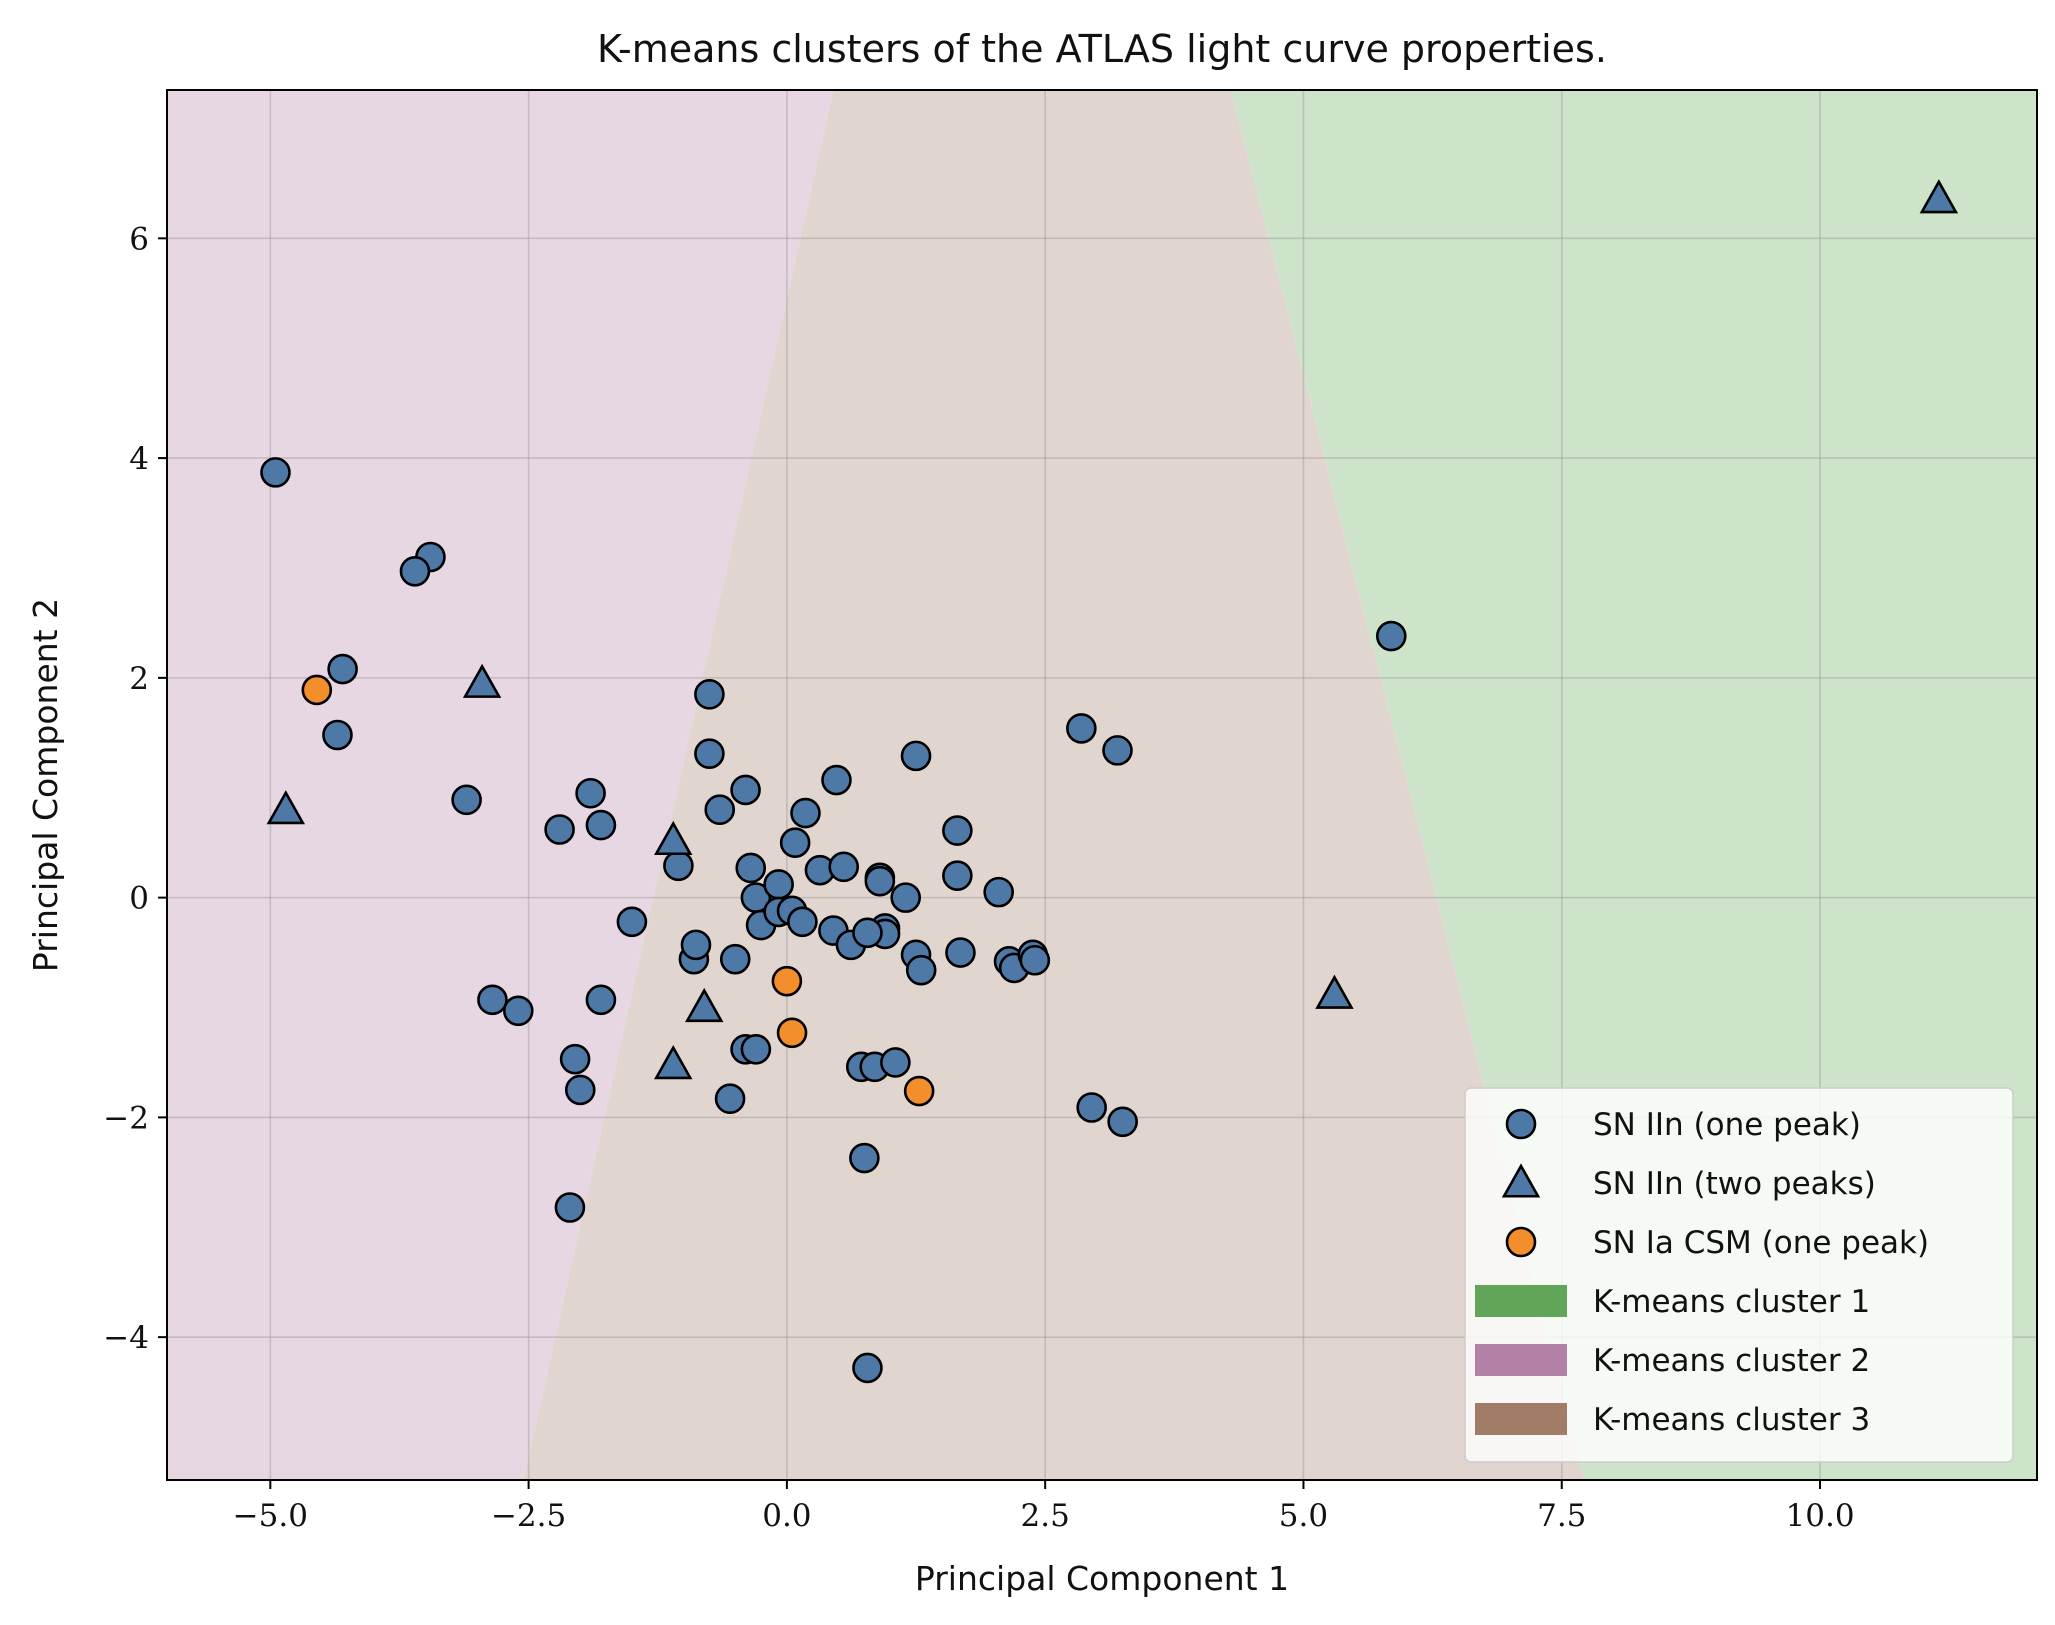 This screenshot has height=1625, width=2055. What do you see at coordinates (786, 1516) in the screenshot?
I see `x-tick-label: 0.0` at bounding box center [786, 1516].